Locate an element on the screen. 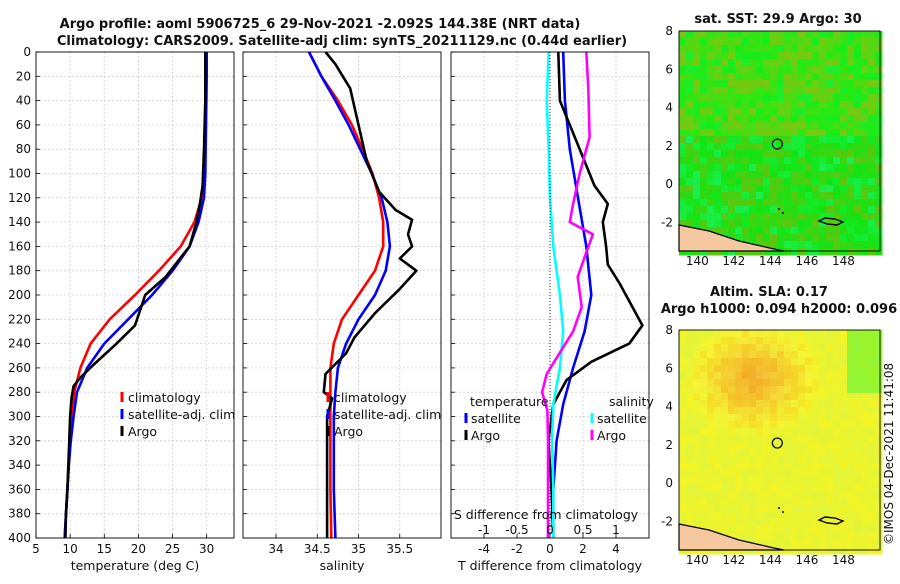 The height and width of the screenshot is (584, 900). sla-map-title-line1: Altim. SLA: 0.17 is located at coordinates (769, 292).